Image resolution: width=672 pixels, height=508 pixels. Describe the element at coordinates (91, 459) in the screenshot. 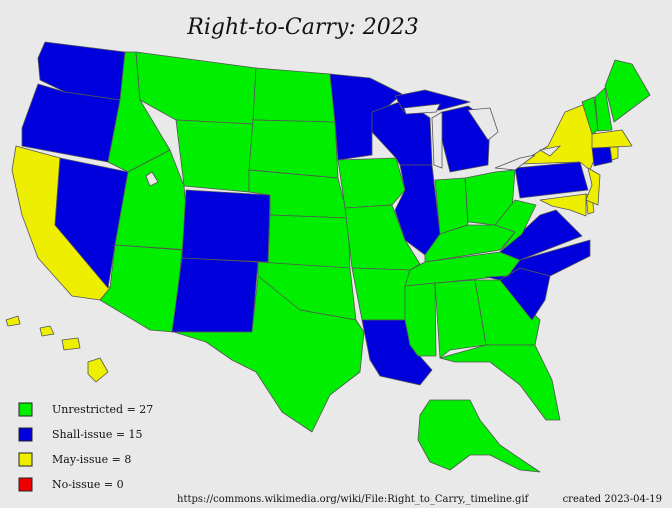

I see `legend-label: May-issue = 8` at that location.